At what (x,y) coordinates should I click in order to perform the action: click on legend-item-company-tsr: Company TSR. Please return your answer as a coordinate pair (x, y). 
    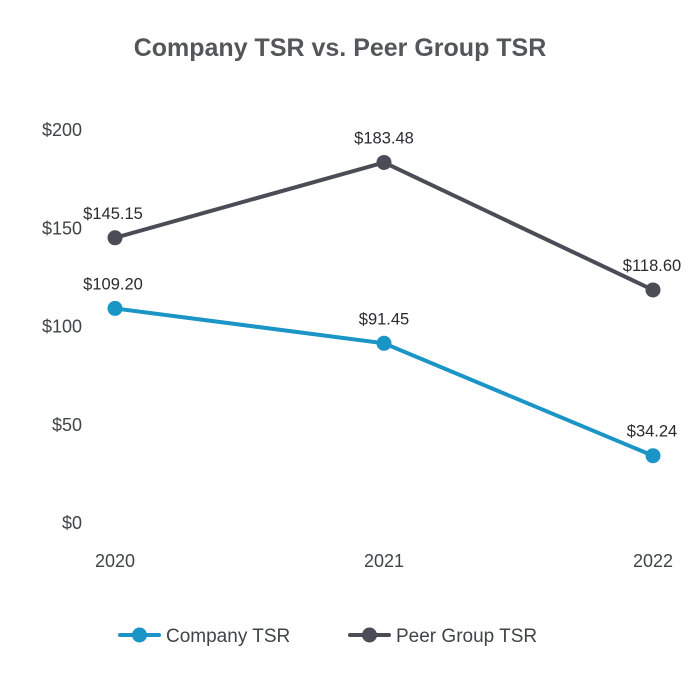
    Looking at the image, I should click on (204, 636).